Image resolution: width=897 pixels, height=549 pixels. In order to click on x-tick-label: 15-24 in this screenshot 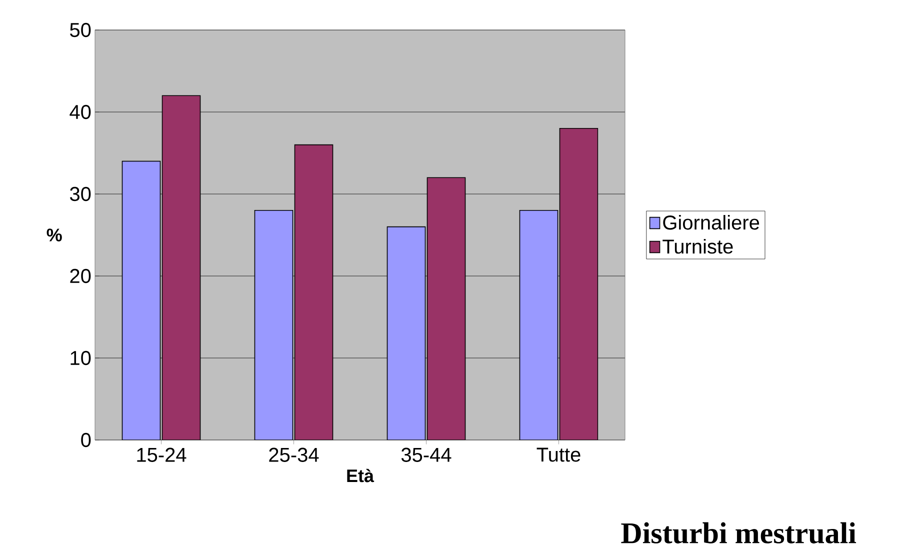, I will do `click(161, 455)`.